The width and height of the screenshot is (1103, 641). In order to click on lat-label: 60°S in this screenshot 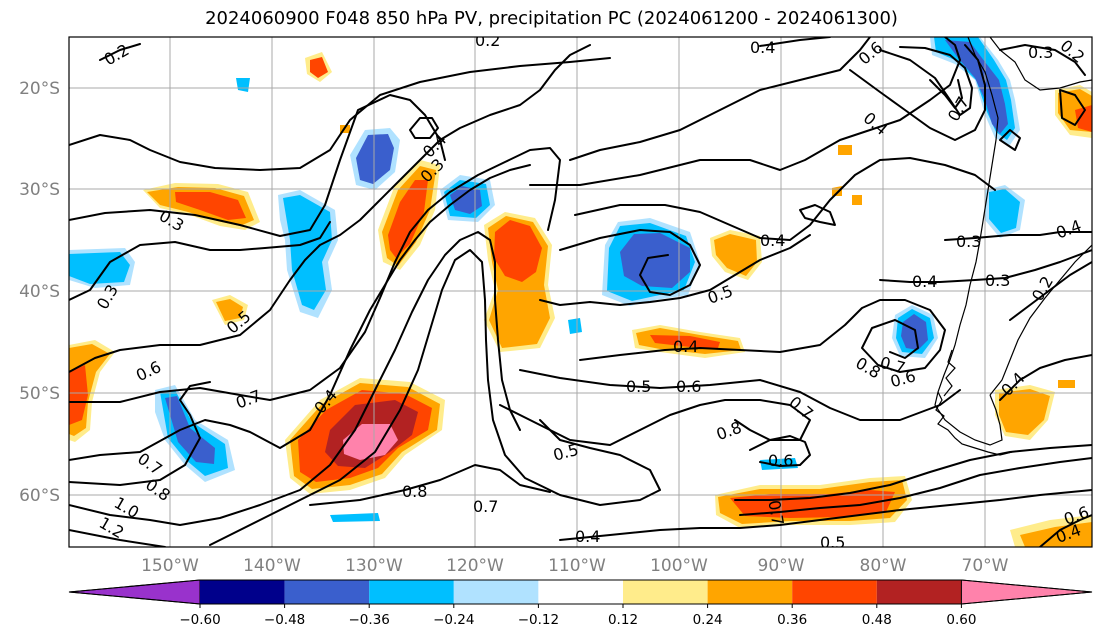, I will do `click(39, 496)`.